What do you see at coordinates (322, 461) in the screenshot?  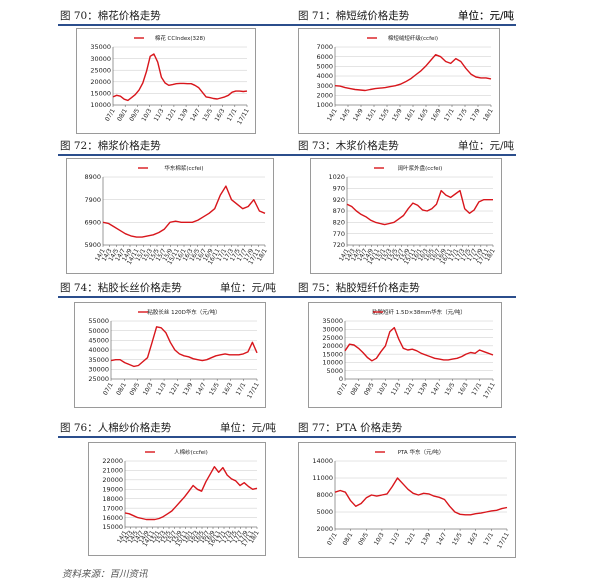 I see `y-tick-label: 14000` at bounding box center [322, 461].